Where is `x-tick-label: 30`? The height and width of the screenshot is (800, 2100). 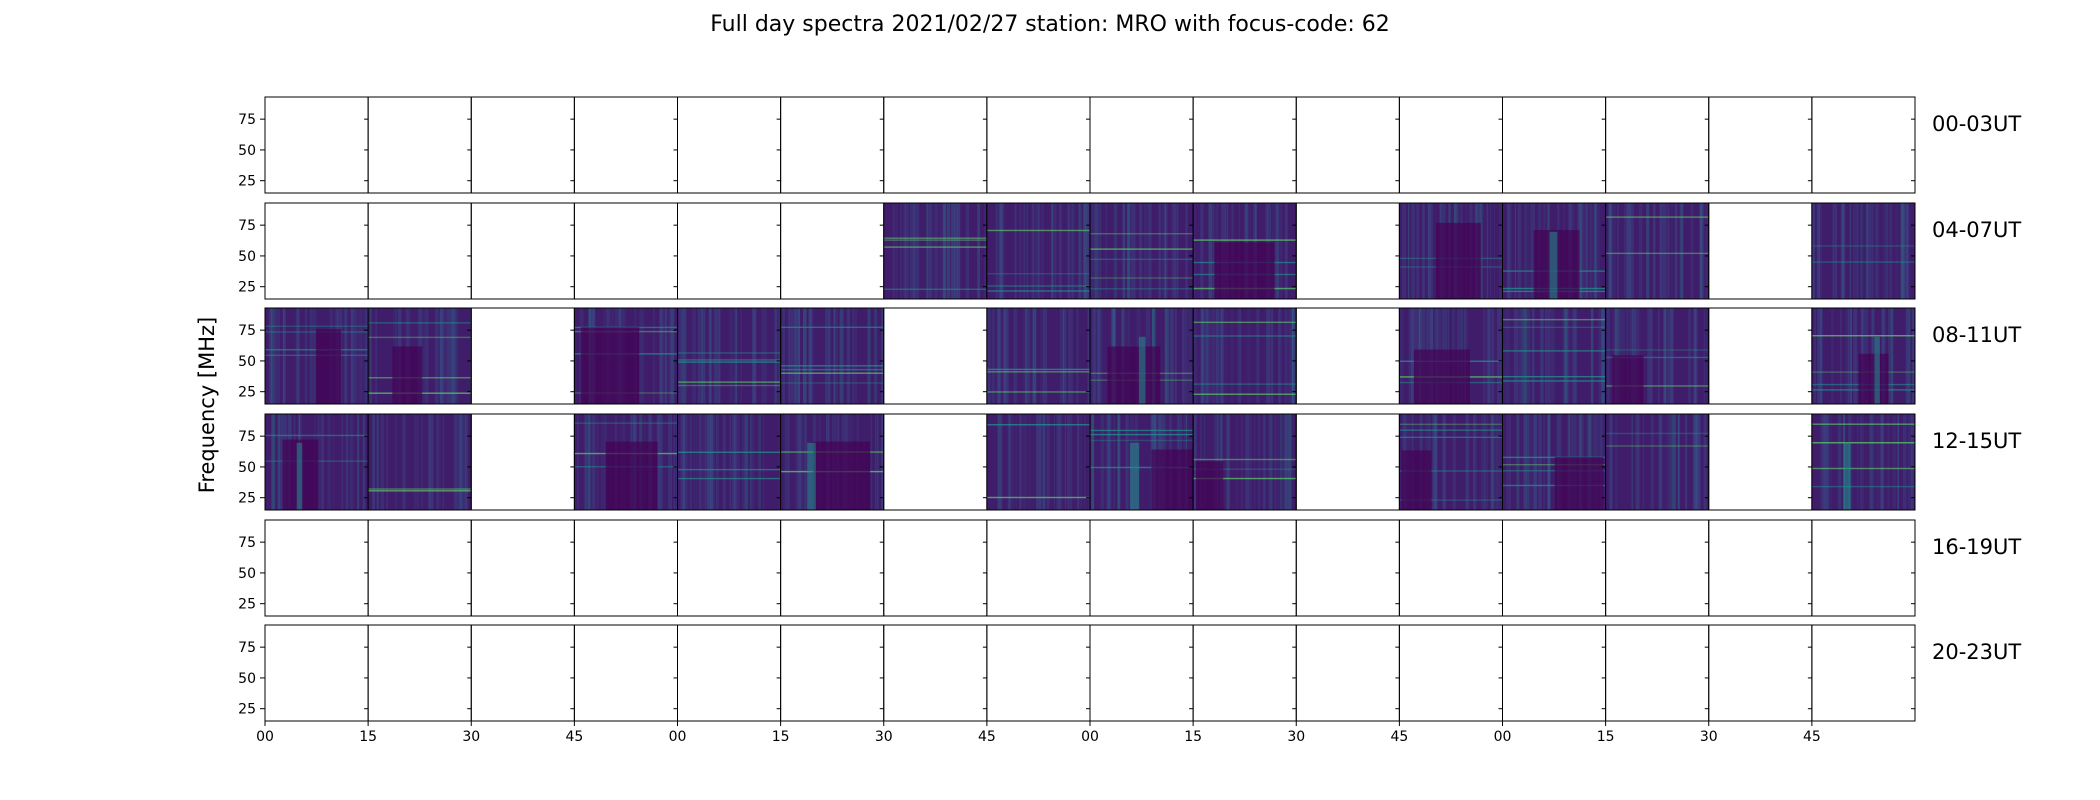 x-tick-label: 30 is located at coordinates (471, 737).